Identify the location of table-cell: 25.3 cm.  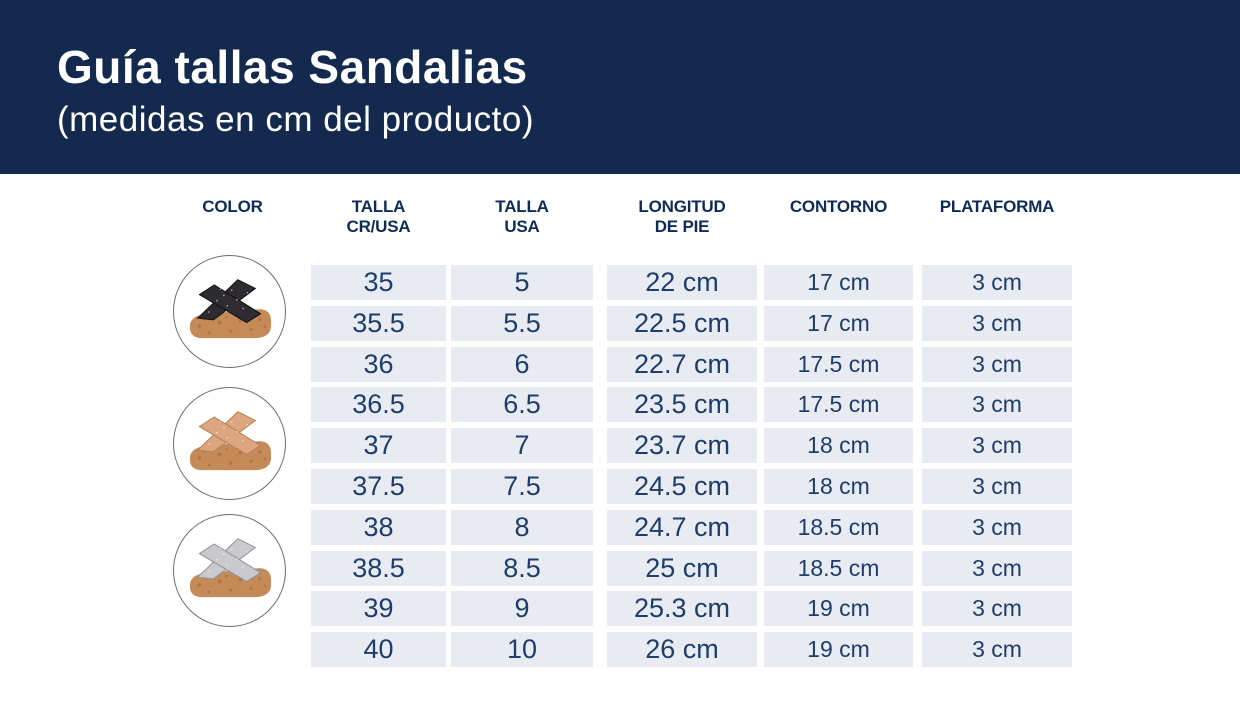
(682, 609).